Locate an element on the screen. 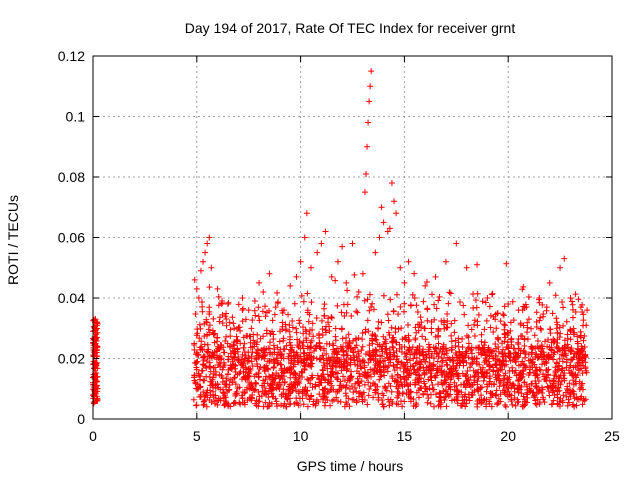 The width and height of the screenshot is (640, 480). x-tick-label: 20 is located at coordinates (508, 436).